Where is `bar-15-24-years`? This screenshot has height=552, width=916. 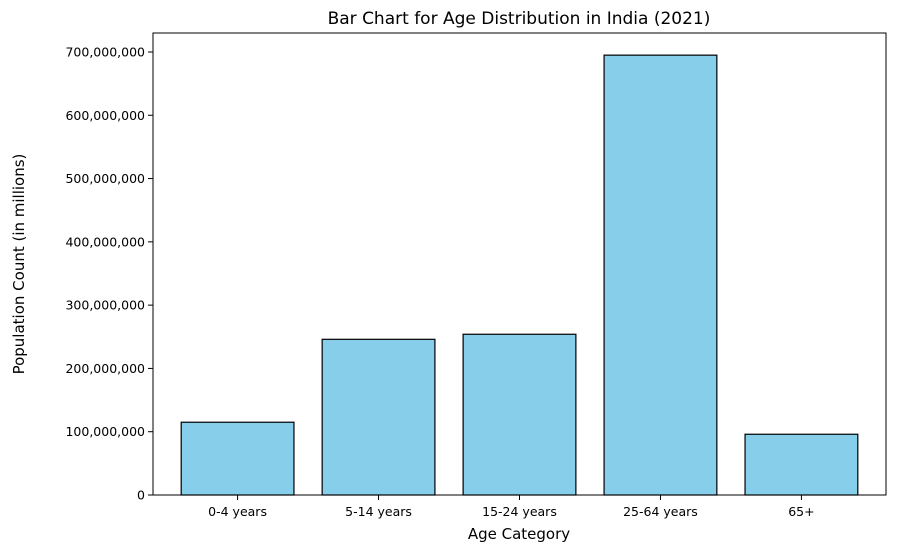 bar-15-24-years is located at coordinates (519, 414).